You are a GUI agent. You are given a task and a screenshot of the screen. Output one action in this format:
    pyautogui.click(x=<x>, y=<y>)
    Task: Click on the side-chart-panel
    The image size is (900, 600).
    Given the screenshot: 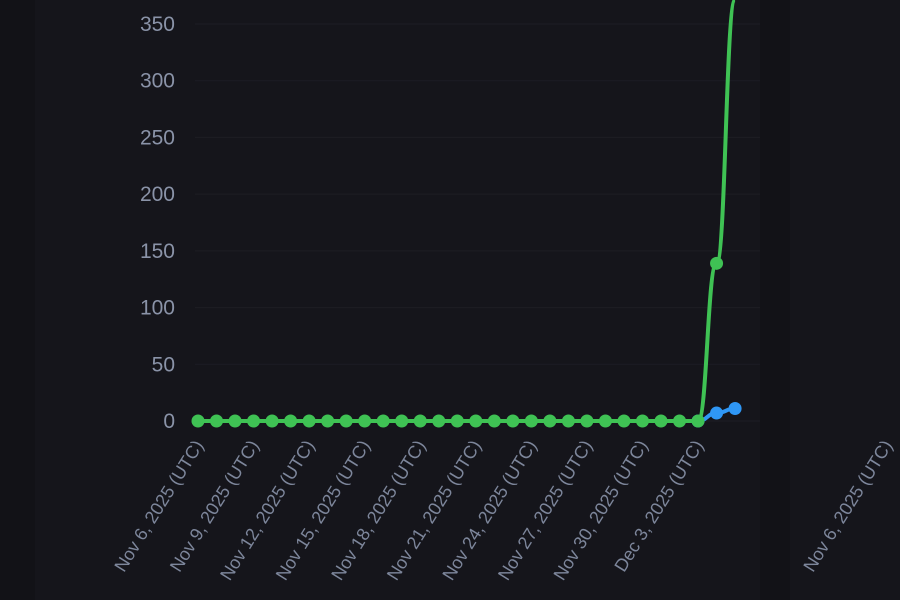 What is the action you would take?
    pyautogui.click(x=845, y=300)
    